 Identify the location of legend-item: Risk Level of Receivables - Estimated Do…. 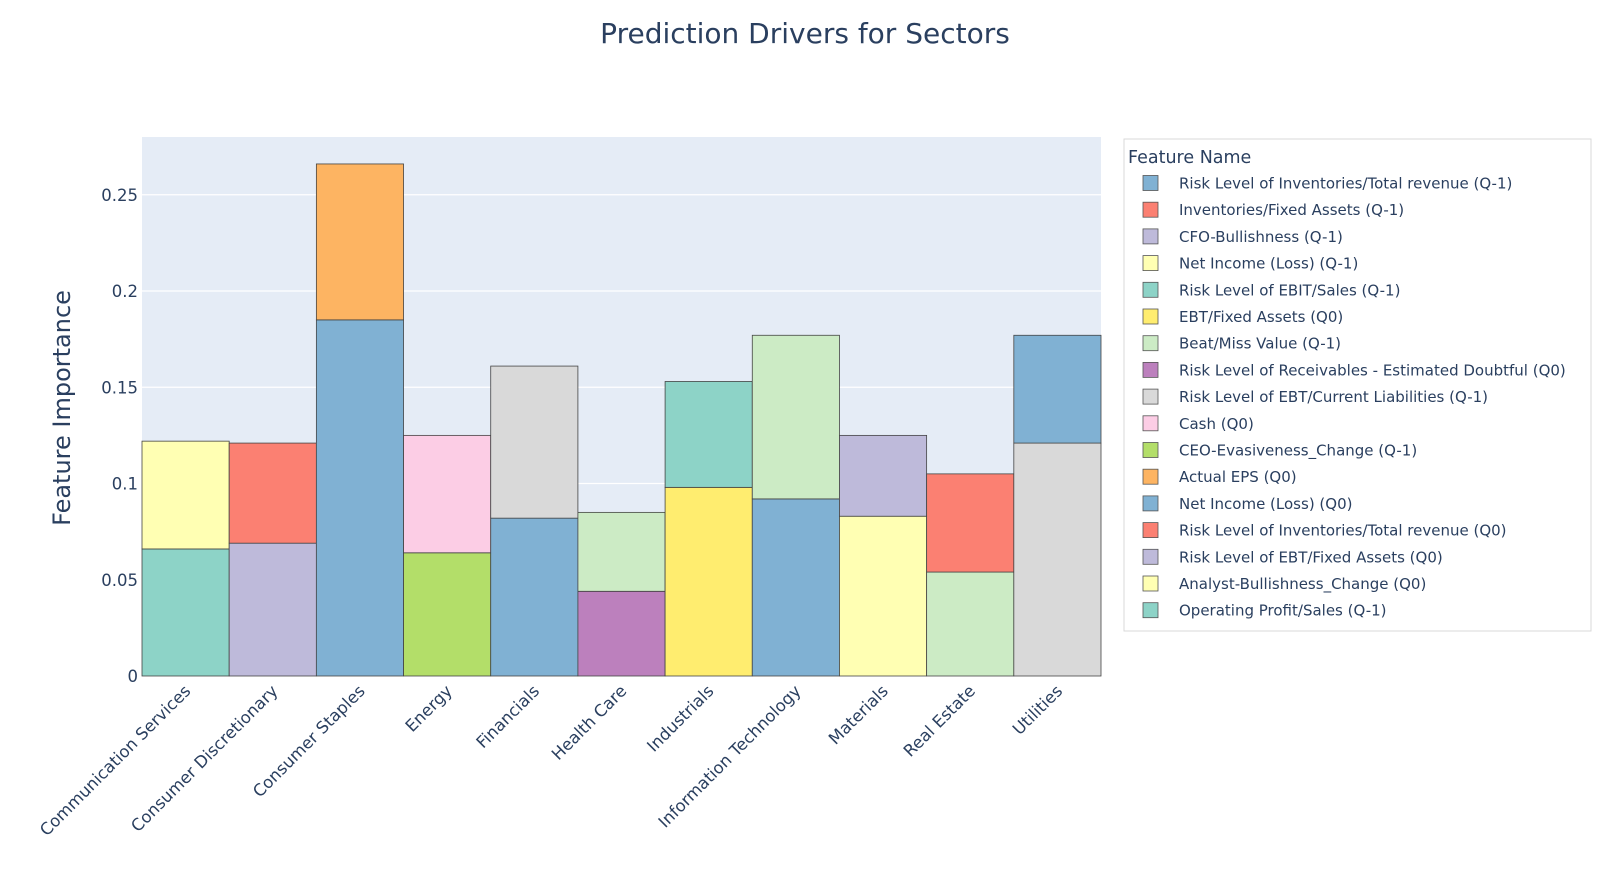
(1354, 370).